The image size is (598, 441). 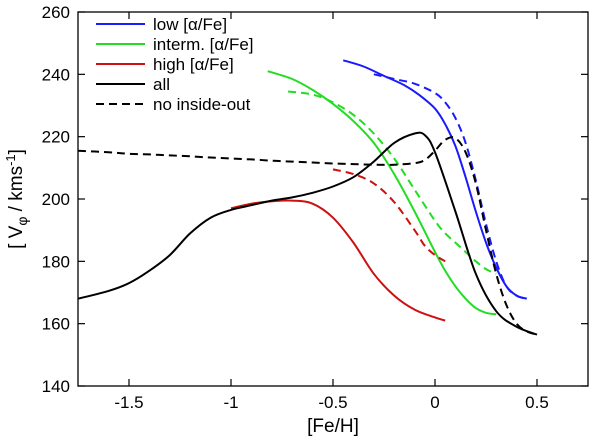 What do you see at coordinates (56, 199) in the screenshot?
I see `y-tick-label: 200` at bounding box center [56, 199].